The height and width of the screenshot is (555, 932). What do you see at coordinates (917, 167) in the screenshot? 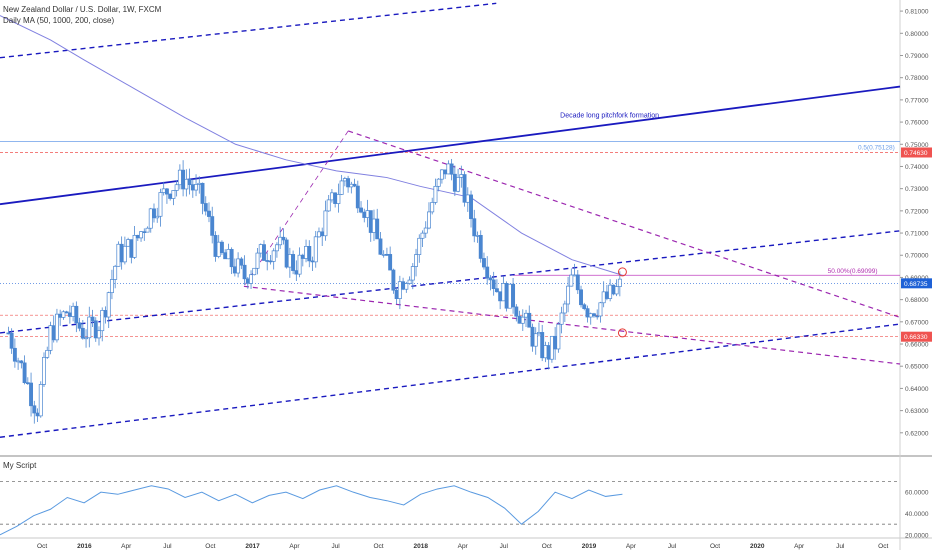
I see `price-axis-label: 0.74000` at bounding box center [917, 167].